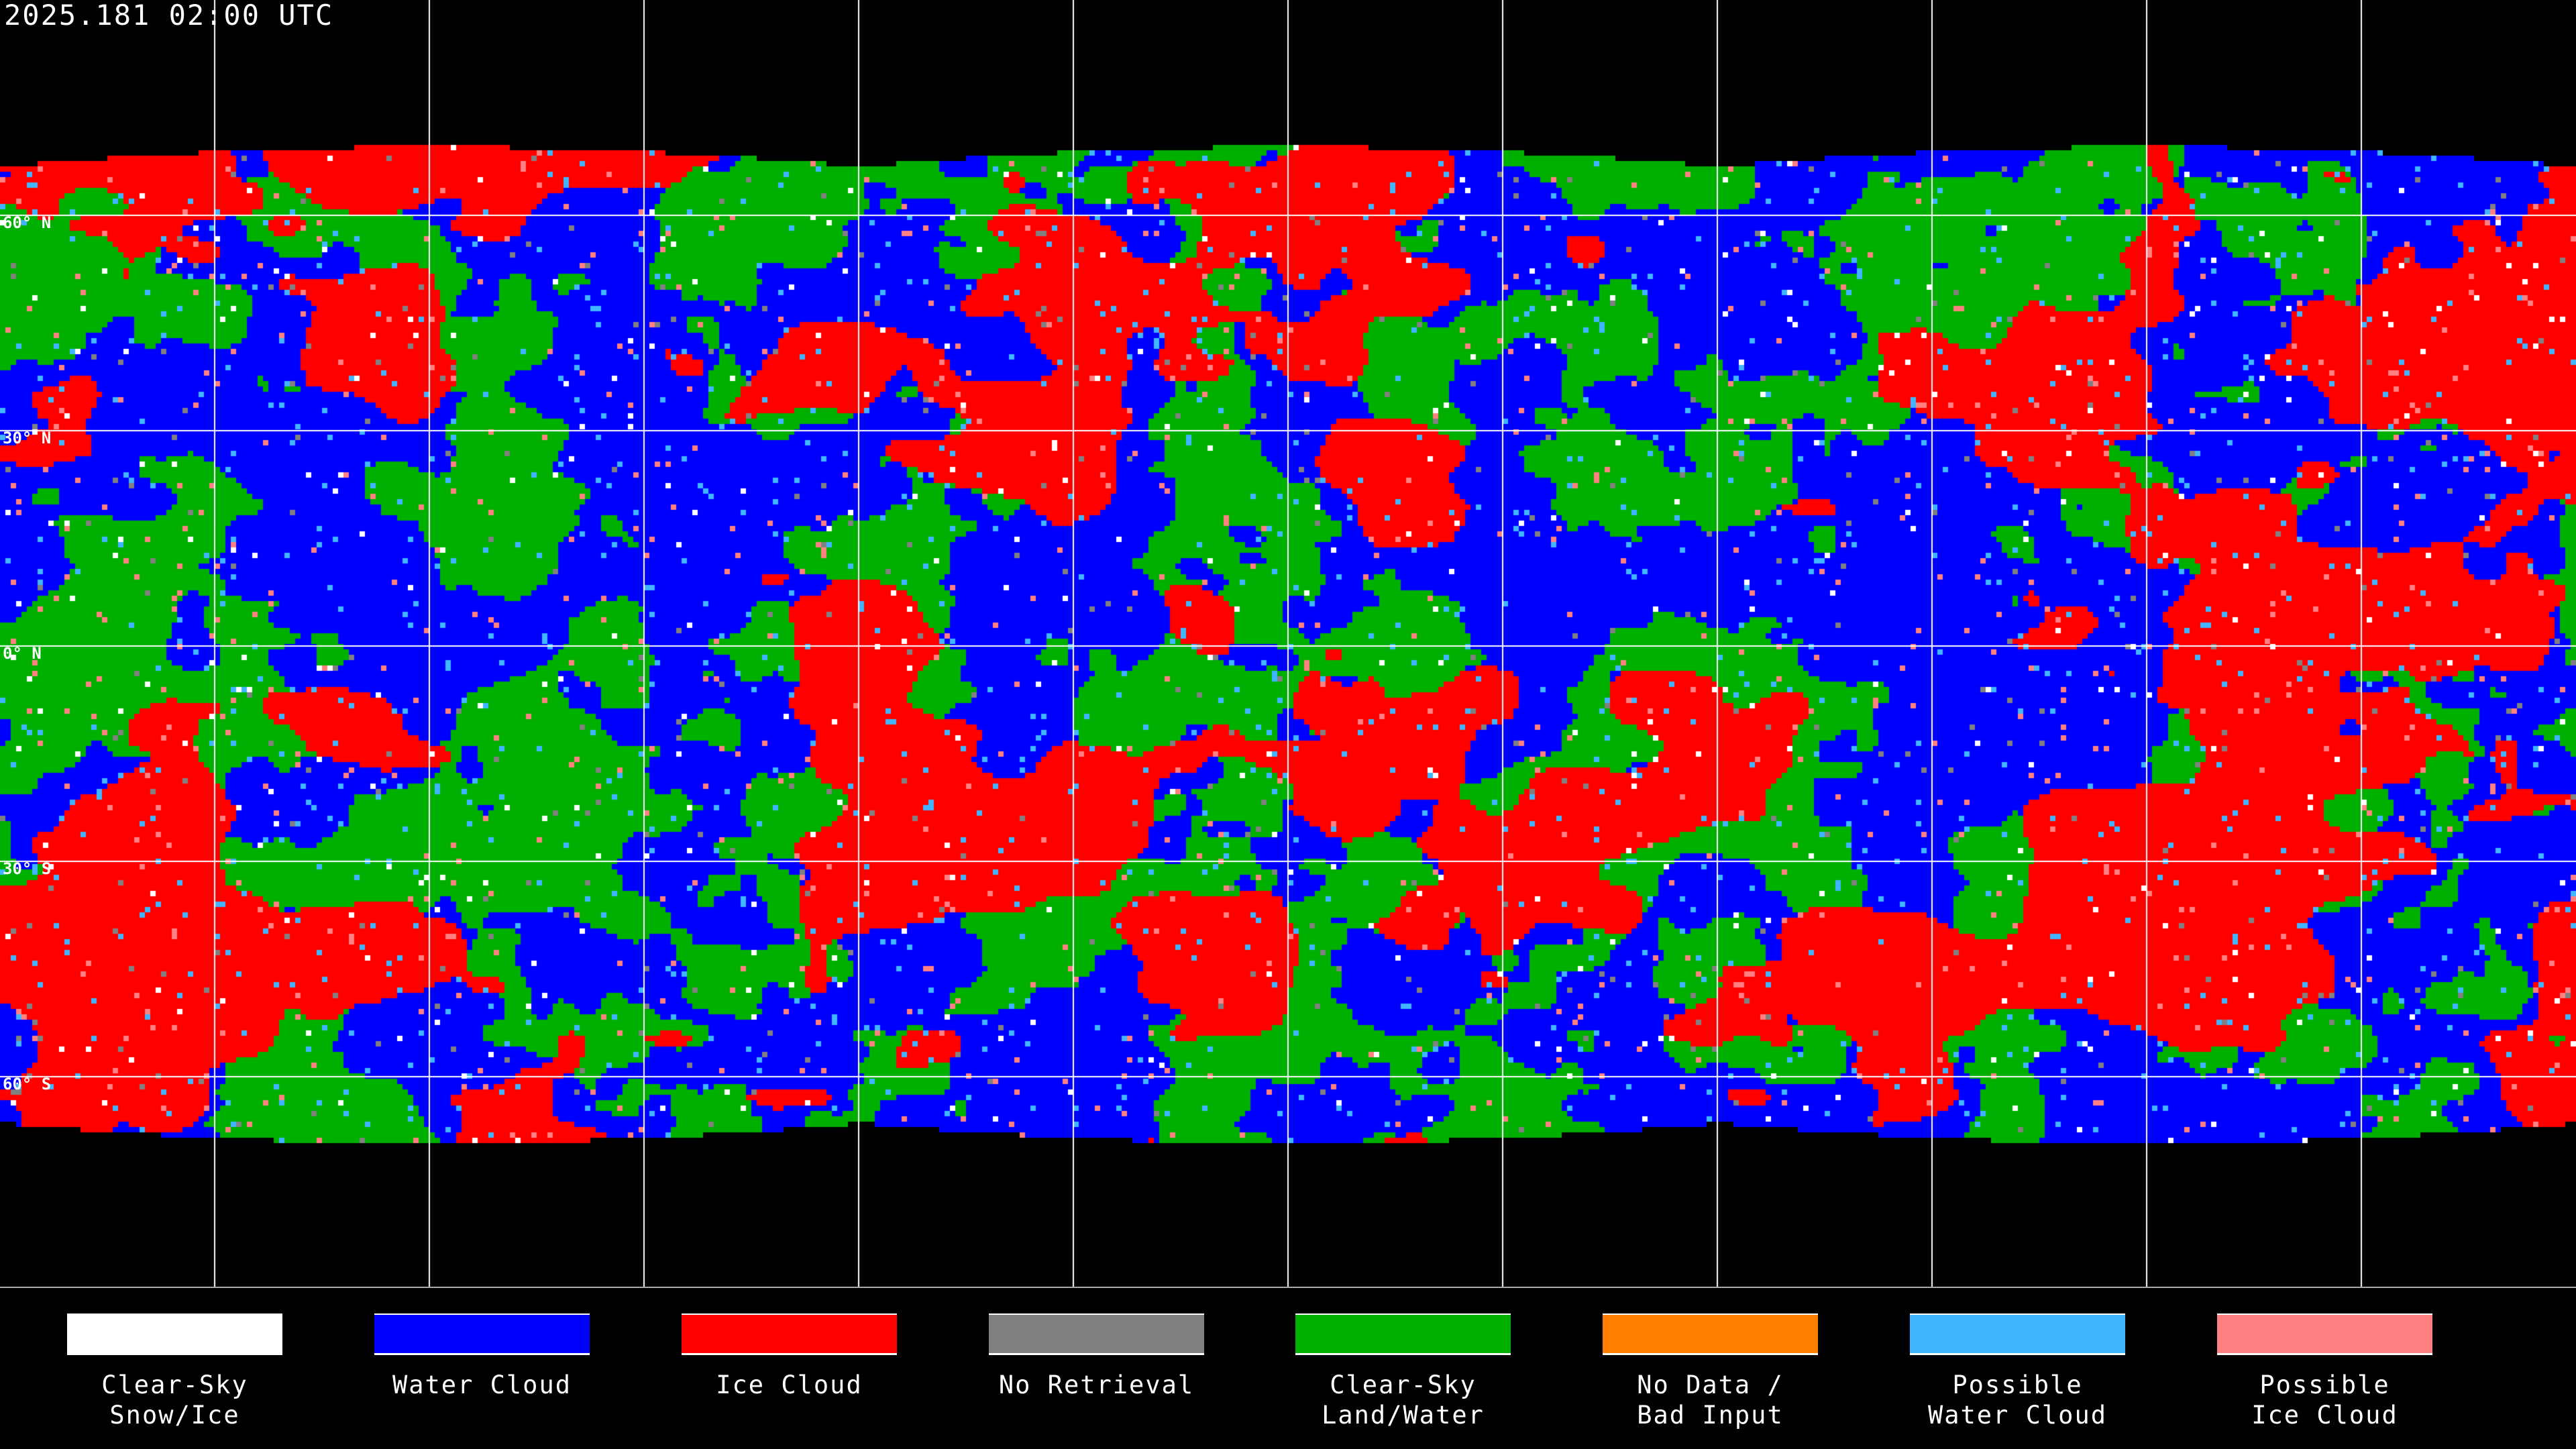  Describe the element at coordinates (1710, 1400) in the screenshot. I see `legend-label: No Data / Bad Input` at that location.